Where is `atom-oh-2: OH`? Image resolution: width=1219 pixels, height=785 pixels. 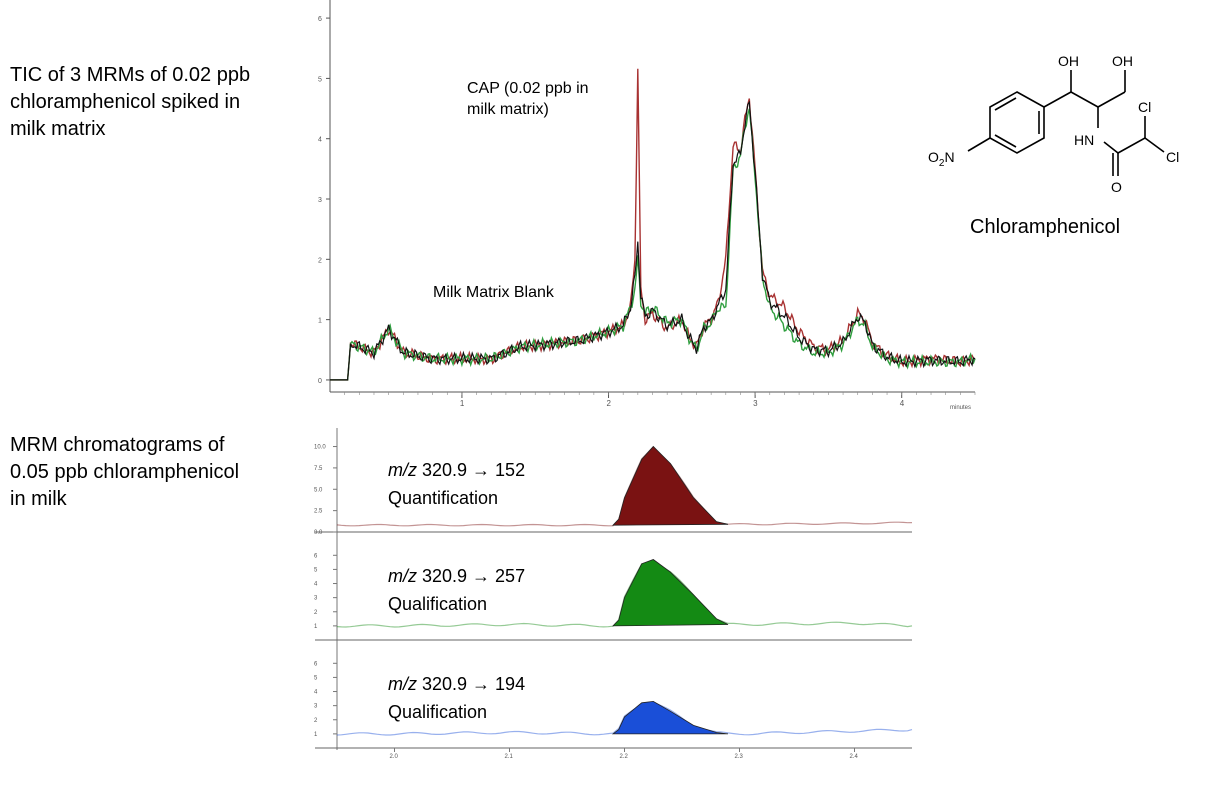
atom-oh-2: OH is located at coordinates (1122, 61).